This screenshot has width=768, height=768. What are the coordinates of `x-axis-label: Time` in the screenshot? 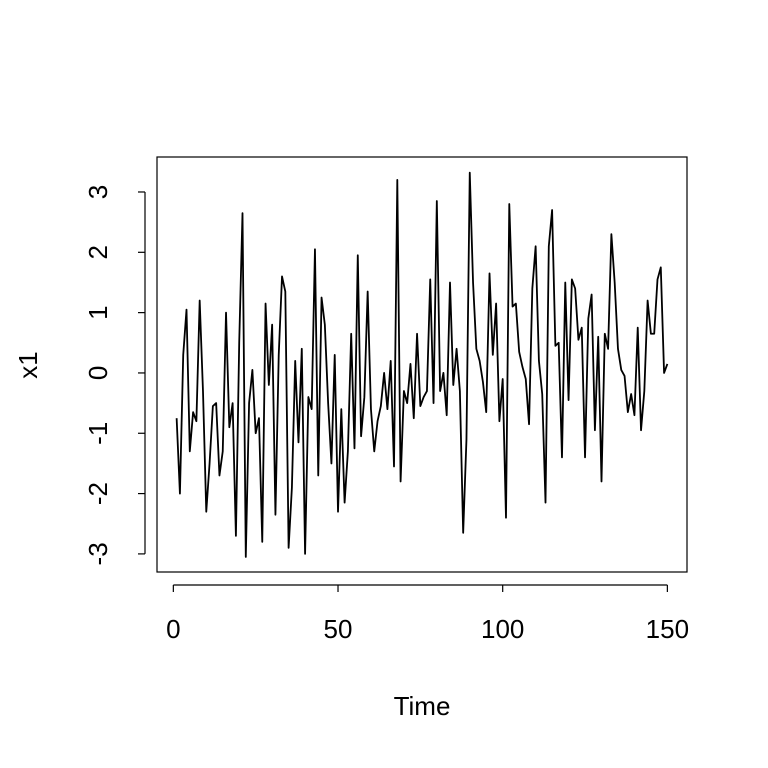 It's located at (422, 706).